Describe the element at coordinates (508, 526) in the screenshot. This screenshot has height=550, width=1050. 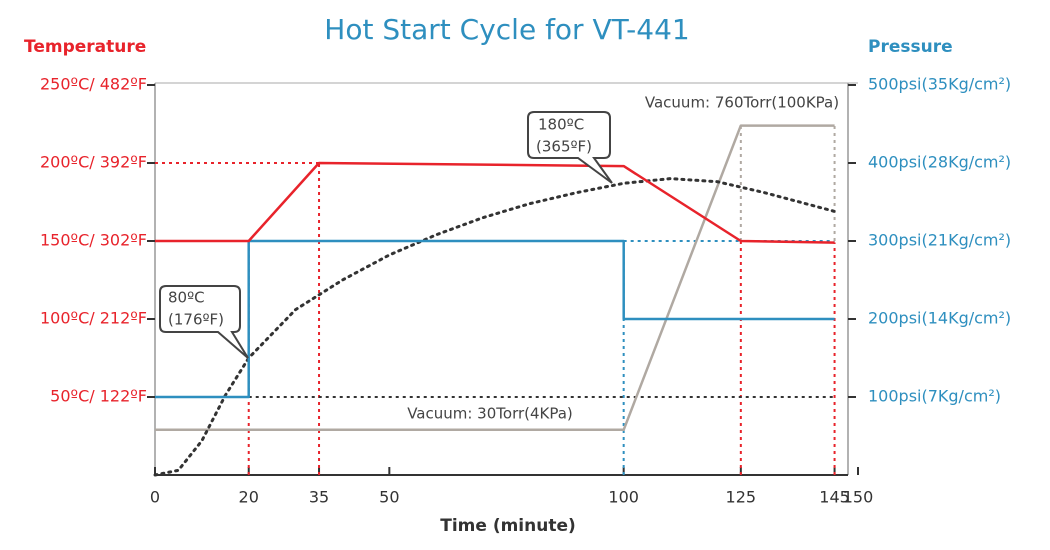
I see `x-axis-title: Time (minute)` at that location.